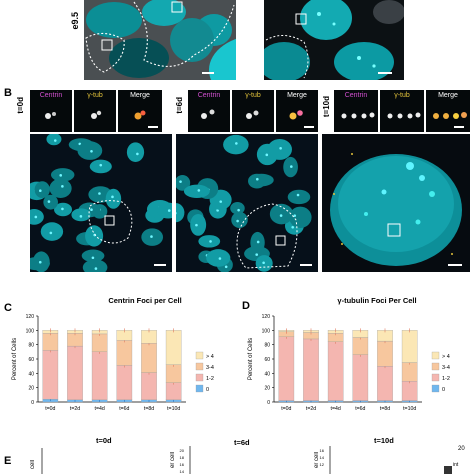  Describe the element at coordinates (51, 111) in the screenshot. I see `inset-t0-centrin: Centrin` at that location.